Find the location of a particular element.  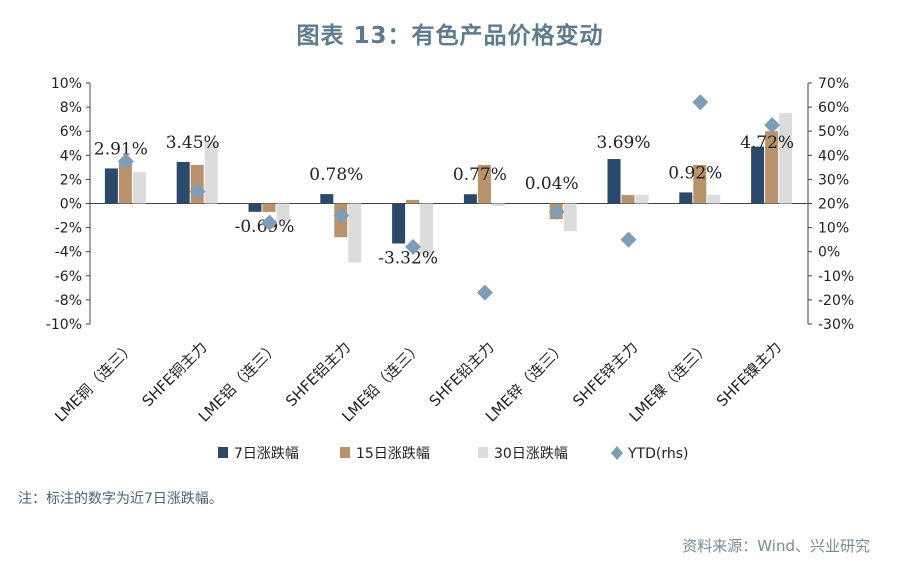

left-tick-label: -6% is located at coordinates (68, 277).